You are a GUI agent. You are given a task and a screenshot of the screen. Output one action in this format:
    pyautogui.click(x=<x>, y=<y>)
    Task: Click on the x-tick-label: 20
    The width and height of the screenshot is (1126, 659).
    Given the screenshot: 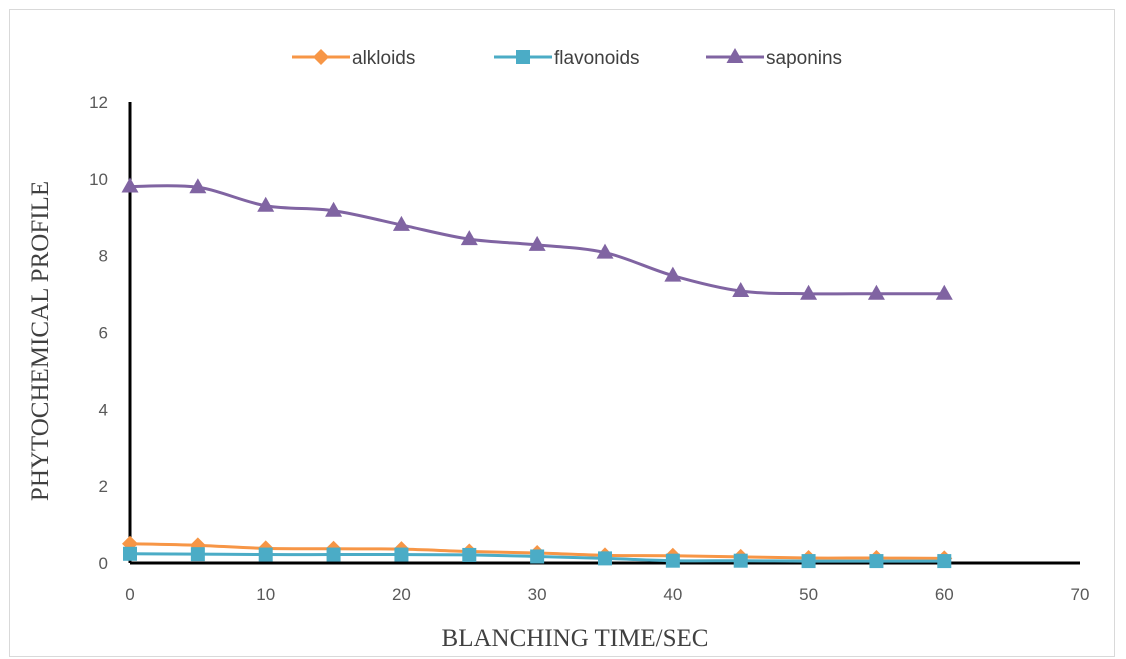 What is the action you would take?
    pyautogui.click(x=401, y=594)
    